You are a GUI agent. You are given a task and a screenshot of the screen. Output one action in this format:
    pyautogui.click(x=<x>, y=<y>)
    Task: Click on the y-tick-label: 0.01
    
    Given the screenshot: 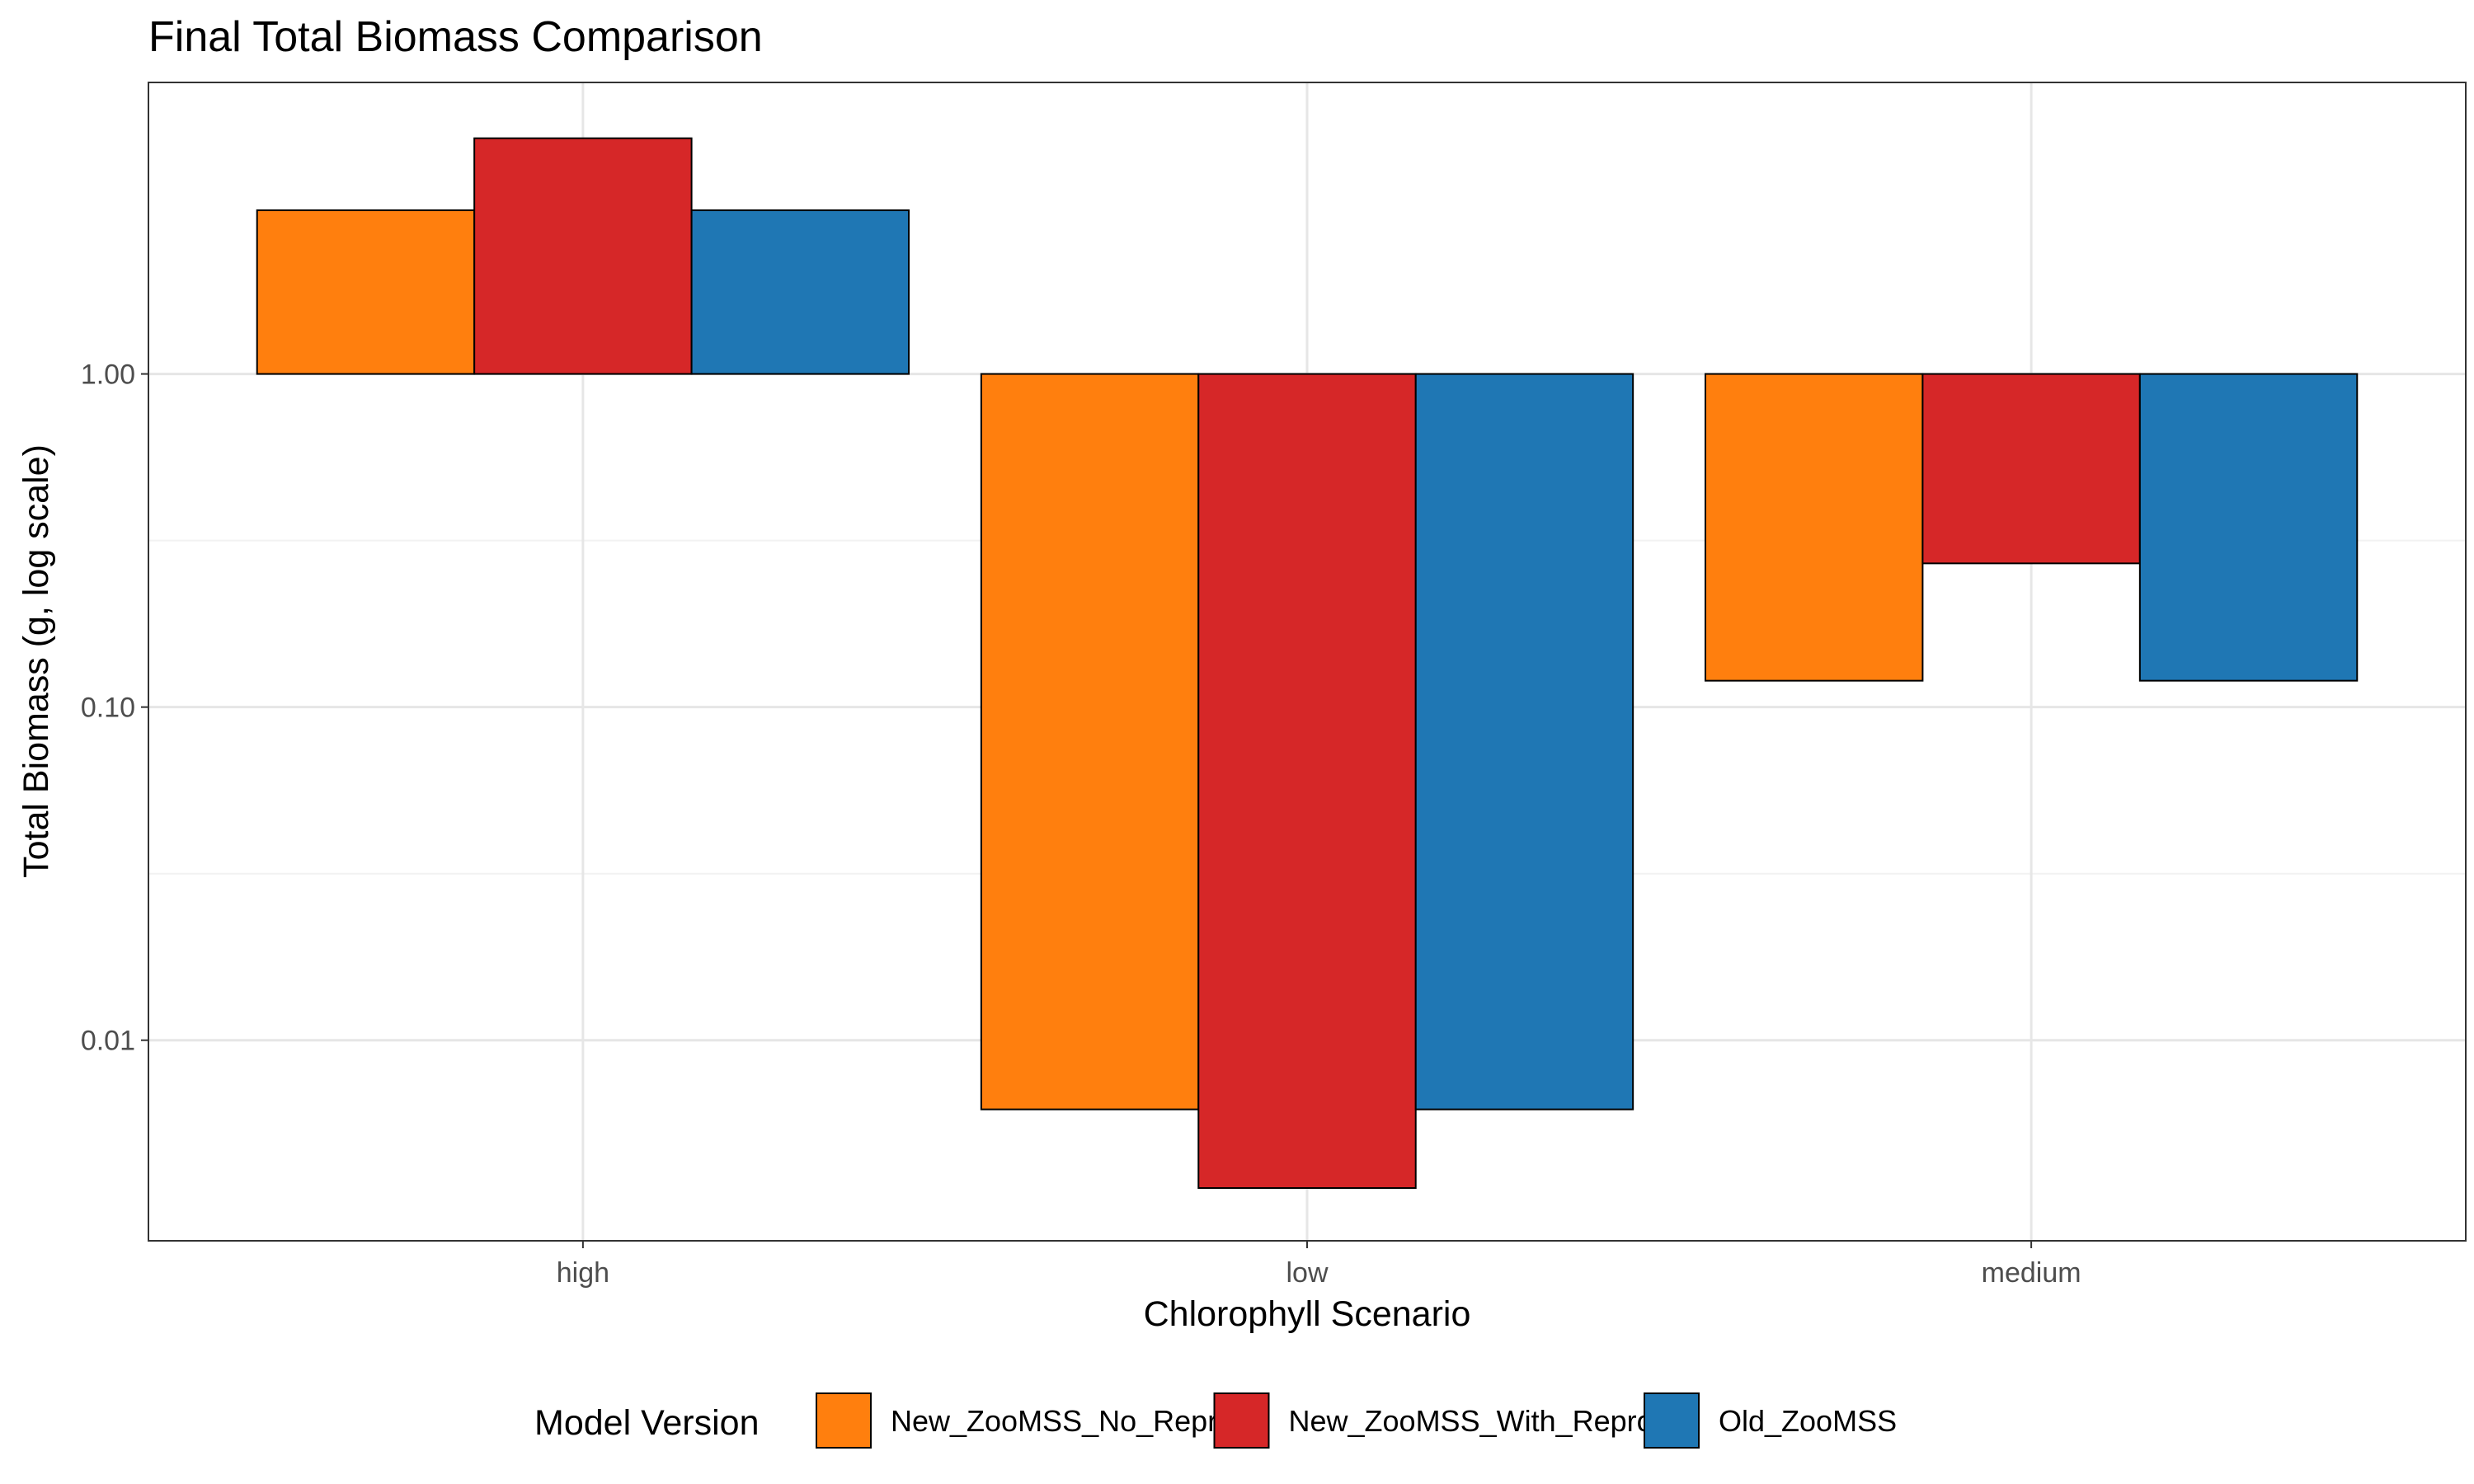 What is the action you would take?
    pyautogui.click(x=108, y=1041)
    